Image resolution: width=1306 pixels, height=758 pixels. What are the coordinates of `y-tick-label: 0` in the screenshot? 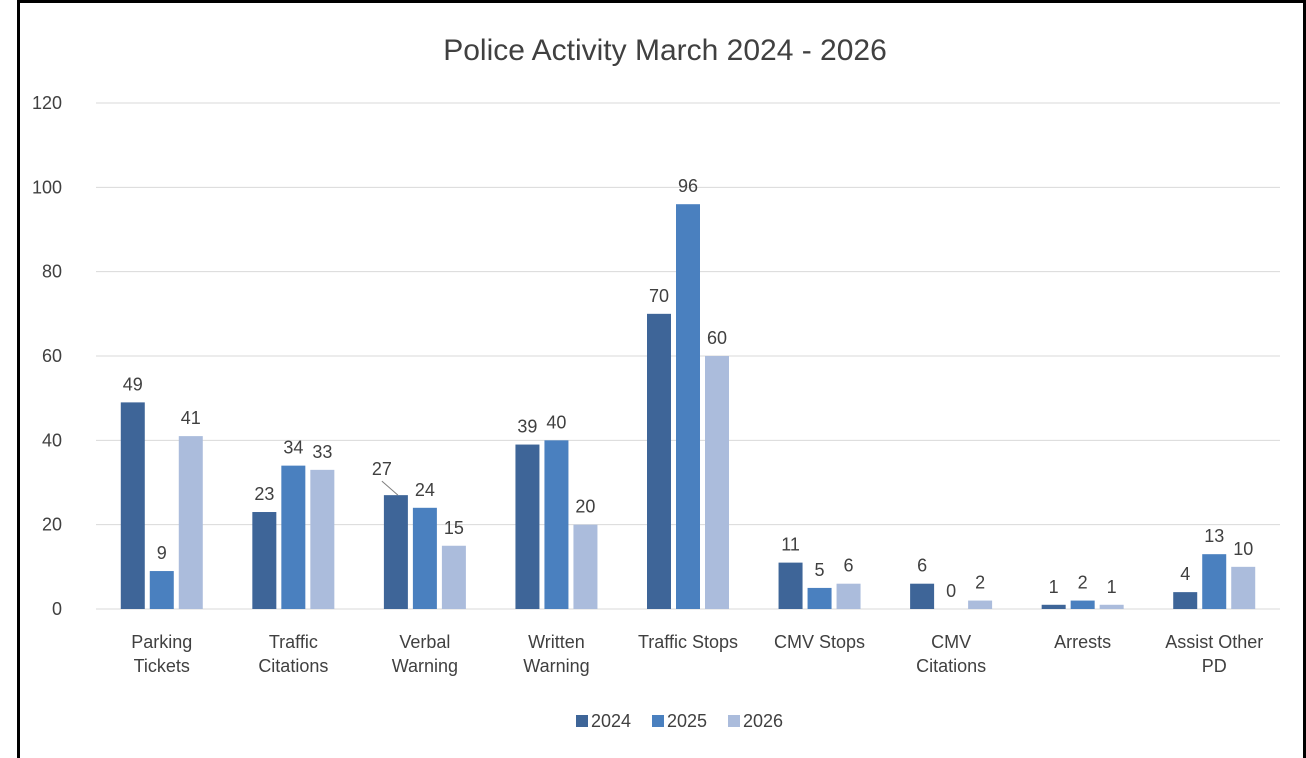 It's located at (57, 609).